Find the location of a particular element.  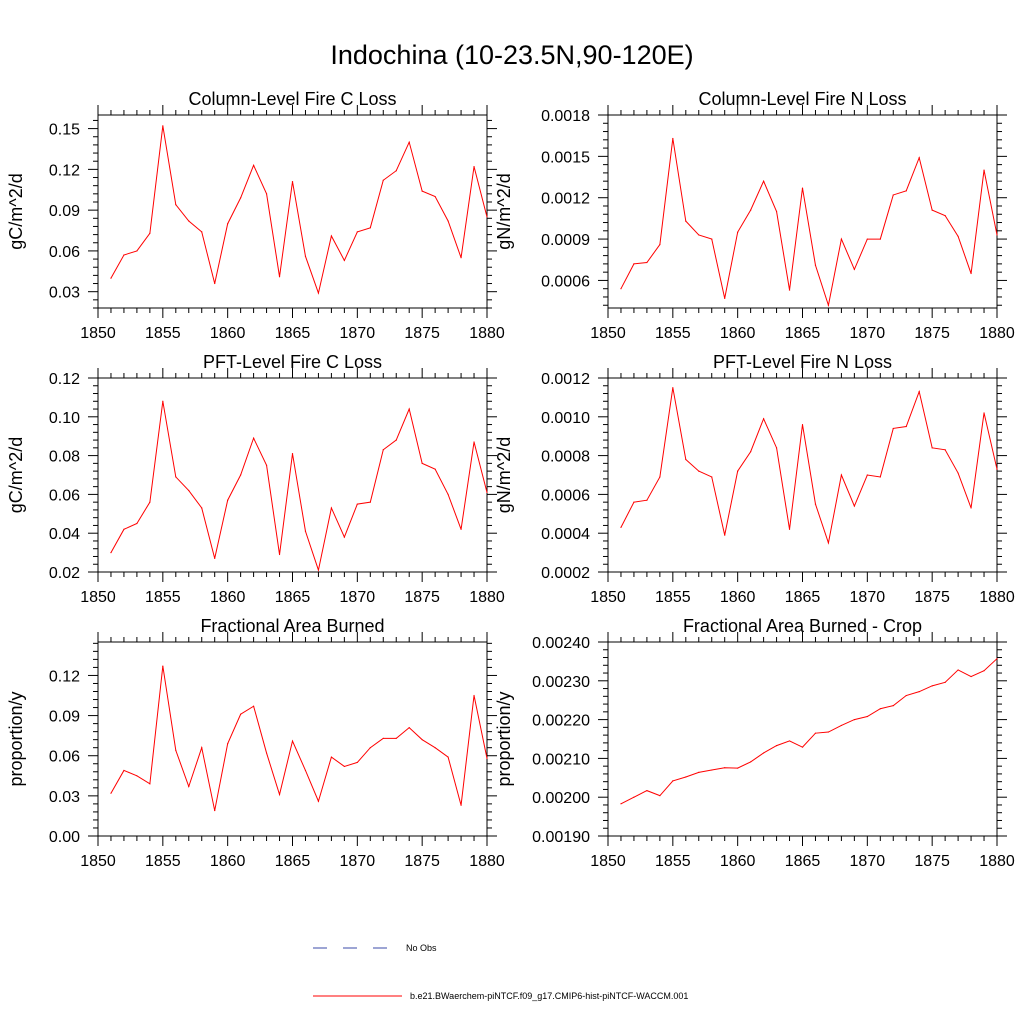

y-tick-label: 0.0004 is located at coordinates (565, 534).